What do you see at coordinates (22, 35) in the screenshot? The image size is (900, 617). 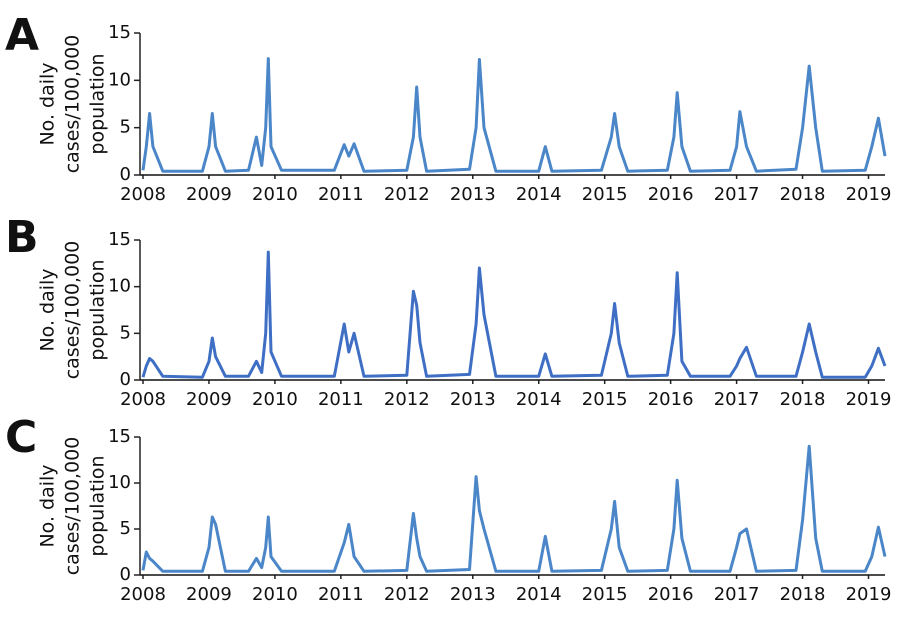 I see `panel-label: A` at bounding box center [22, 35].